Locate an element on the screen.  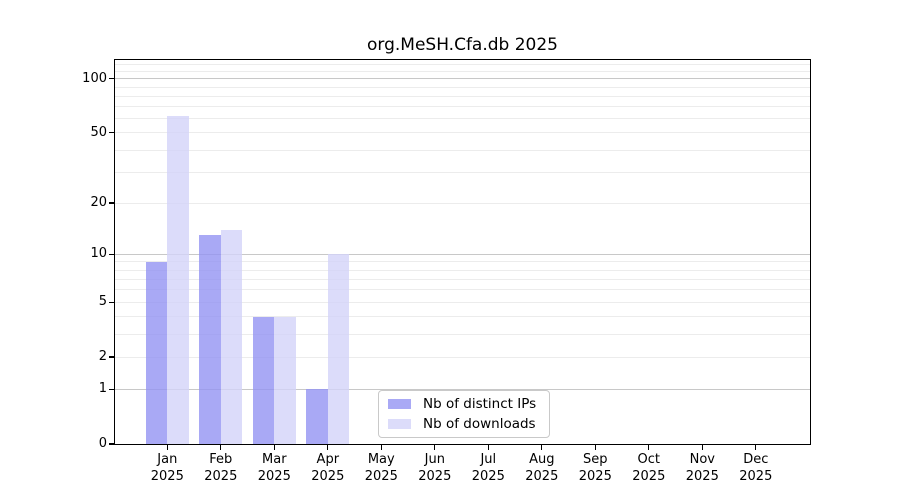
bar-downloads-jan is located at coordinates (178, 280).